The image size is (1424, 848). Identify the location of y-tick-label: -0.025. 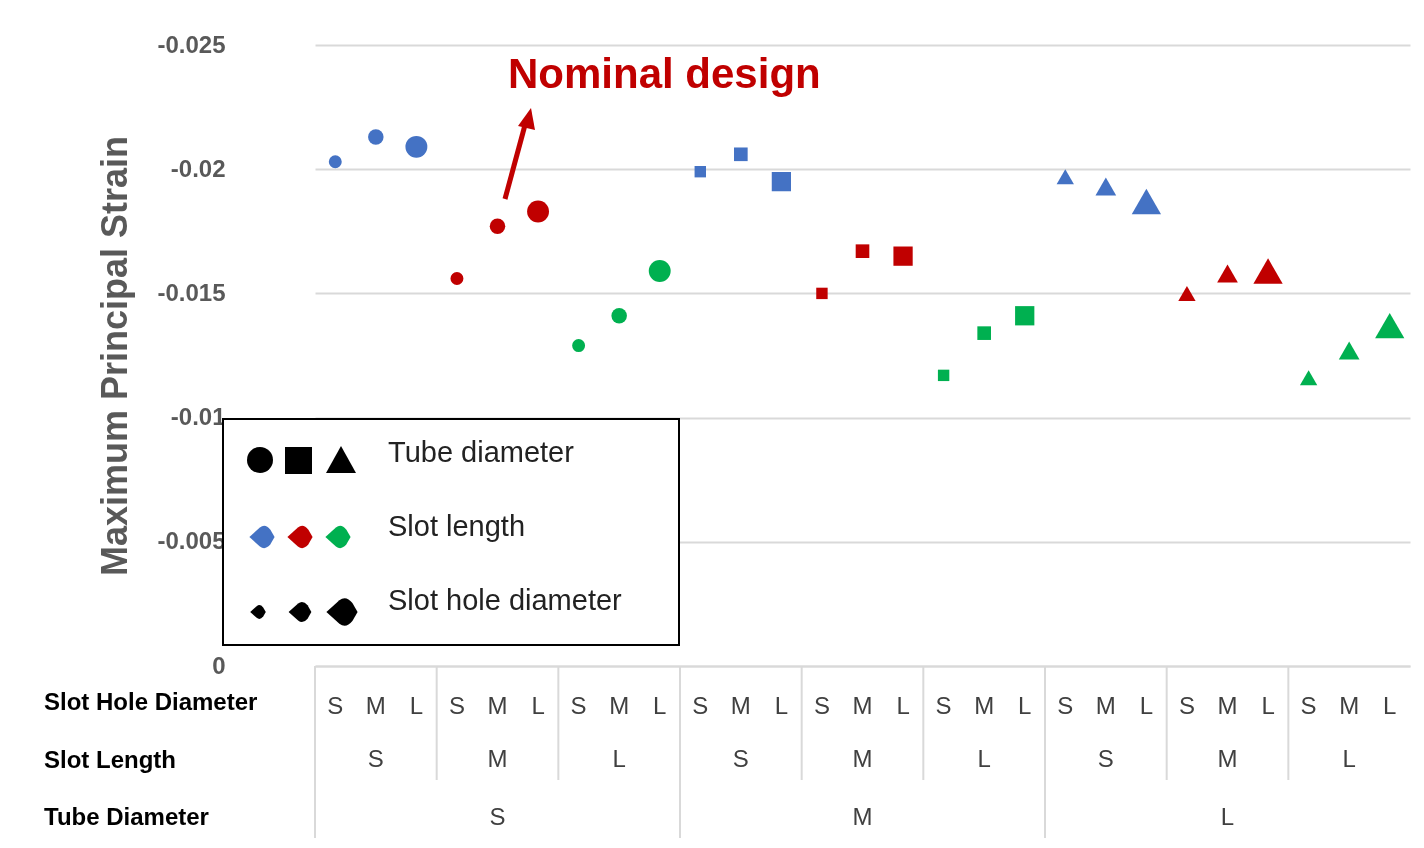
(191, 44).